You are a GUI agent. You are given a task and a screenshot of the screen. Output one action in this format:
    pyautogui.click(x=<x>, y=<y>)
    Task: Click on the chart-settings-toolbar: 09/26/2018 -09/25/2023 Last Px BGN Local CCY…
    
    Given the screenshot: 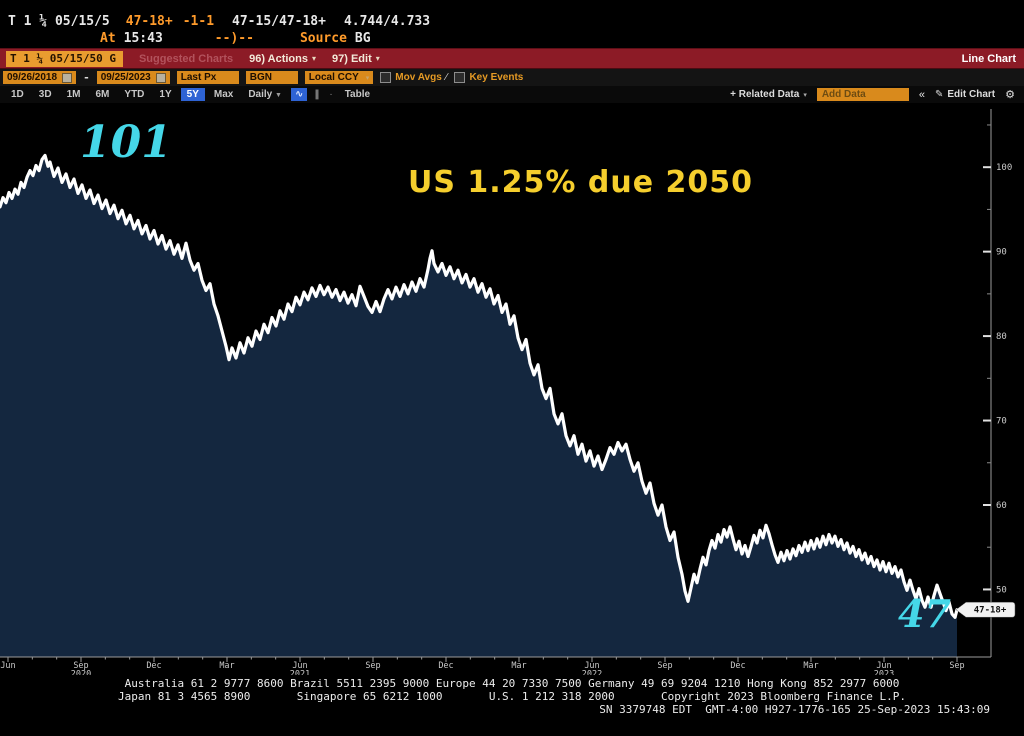 What is the action you would take?
    pyautogui.click(x=512, y=77)
    